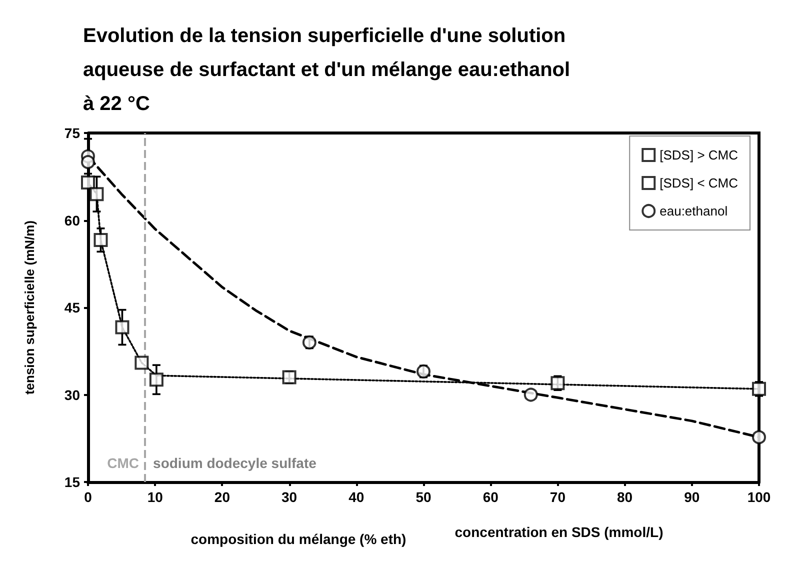 The width and height of the screenshot is (790, 568). What do you see at coordinates (759, 497) in the screenshot?
I see `x-tick-label: 100` at bounding box center [759, 497].